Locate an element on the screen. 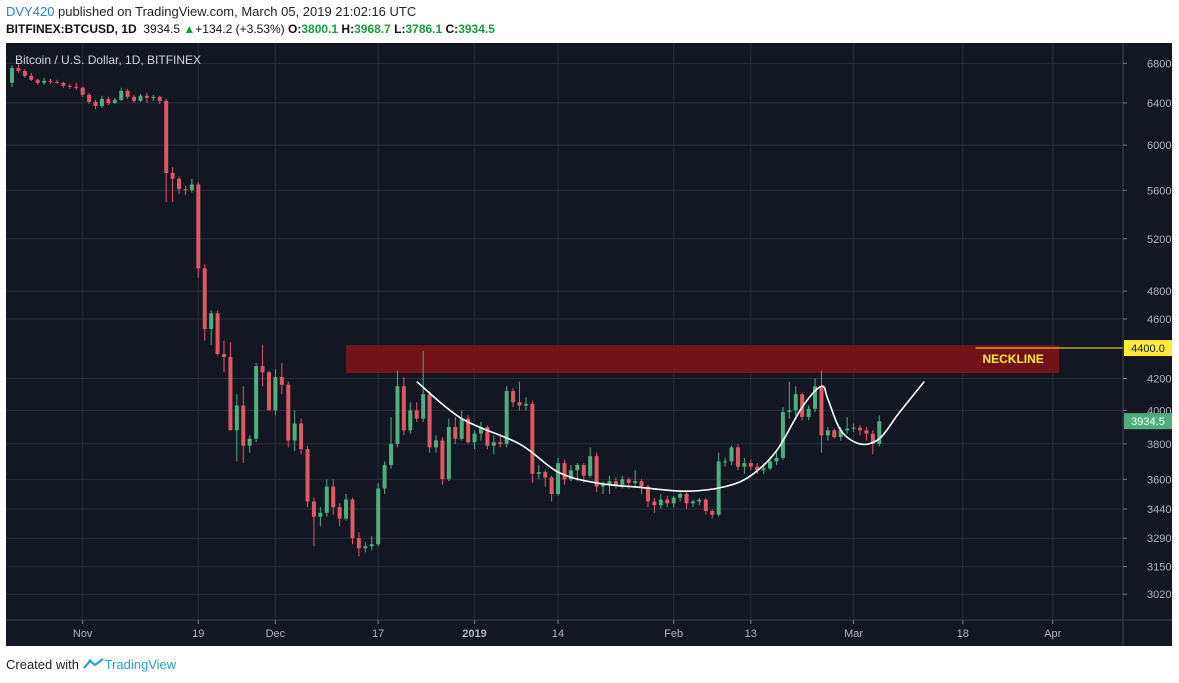 The height and width of the screenshot is (683, 1179). author-link: DVY420 is located at coordinates (30, 11).